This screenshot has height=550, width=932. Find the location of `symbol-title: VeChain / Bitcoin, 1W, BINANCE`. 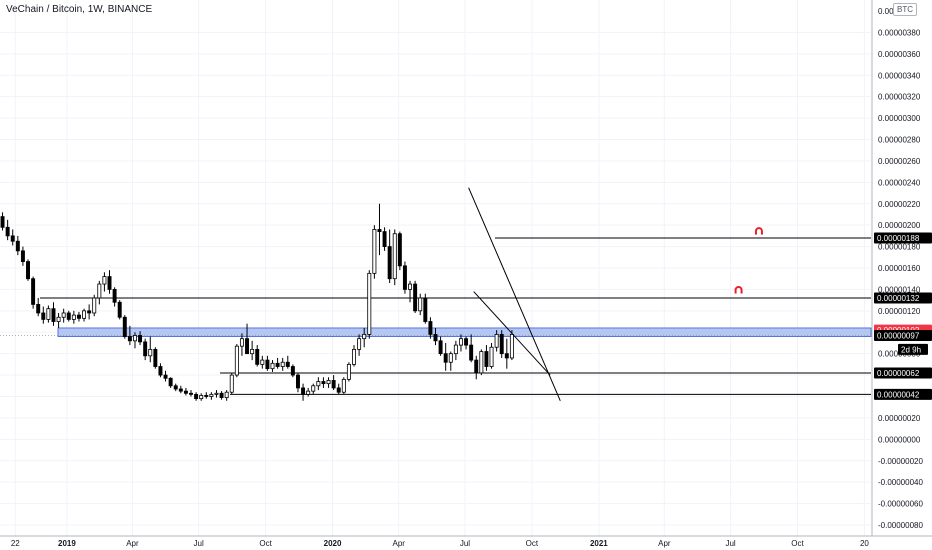

symbol-title: VeChain / Bitcoin, 1W, BINANCE is located at coordinates (79, 9).